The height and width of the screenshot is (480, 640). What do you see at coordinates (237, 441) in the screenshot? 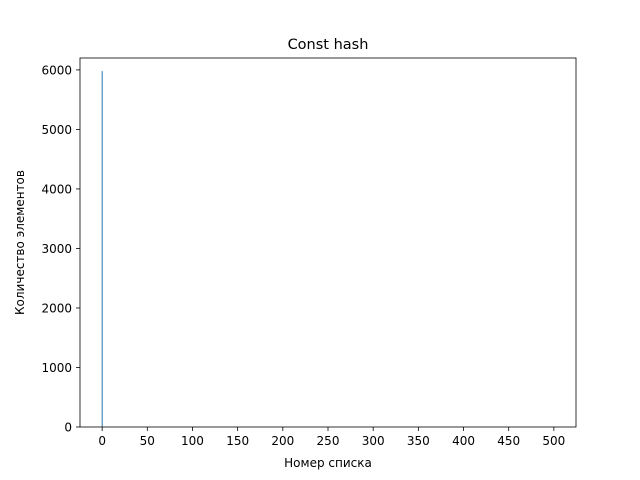
I see `x-tick-label: 150` at bounding box center [237, 441].